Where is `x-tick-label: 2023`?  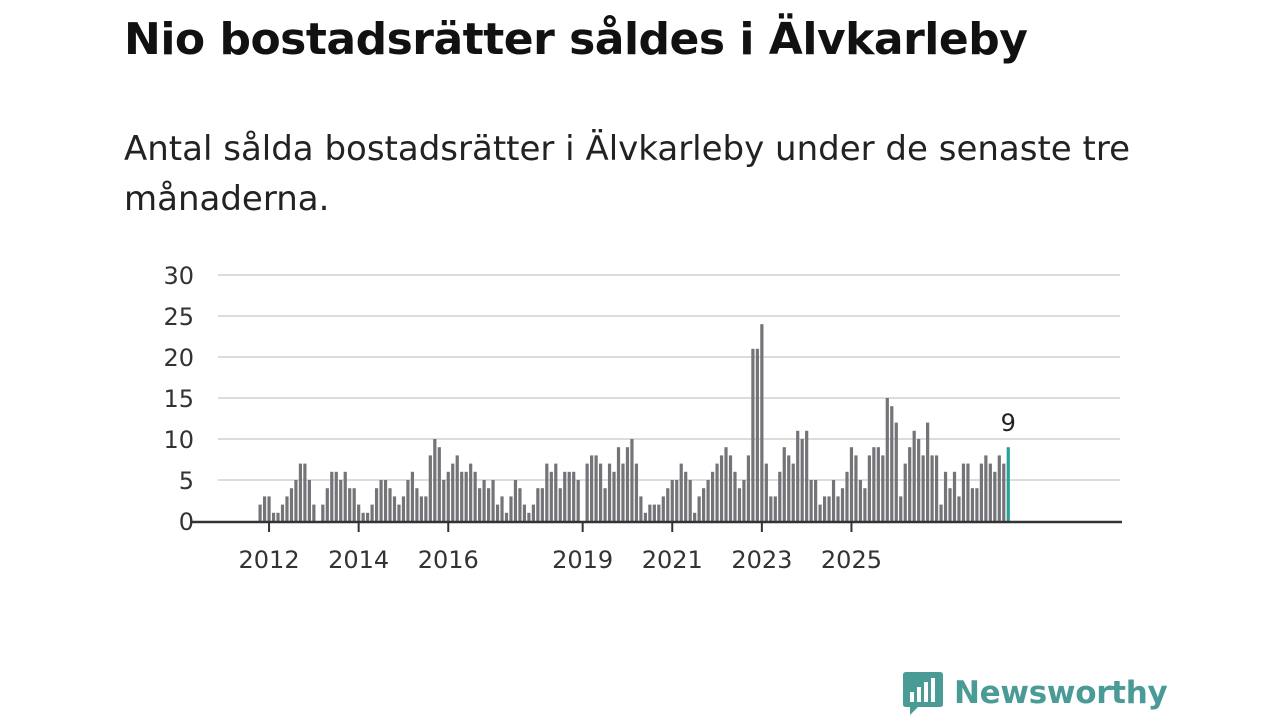 x-tick-label: 2023 is located at coordinates (761, 560).